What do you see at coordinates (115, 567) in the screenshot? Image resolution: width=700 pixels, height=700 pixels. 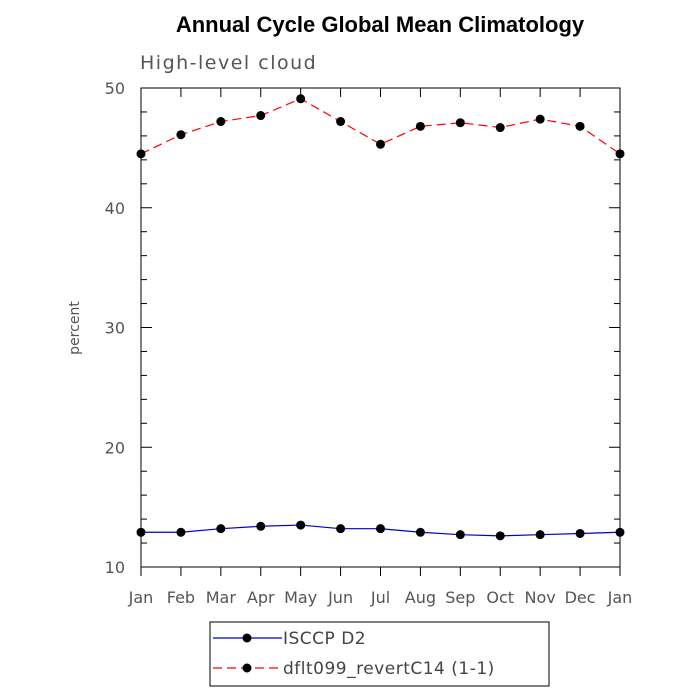 I see `y-tick-label: 10` at bounding box center [115, 567].